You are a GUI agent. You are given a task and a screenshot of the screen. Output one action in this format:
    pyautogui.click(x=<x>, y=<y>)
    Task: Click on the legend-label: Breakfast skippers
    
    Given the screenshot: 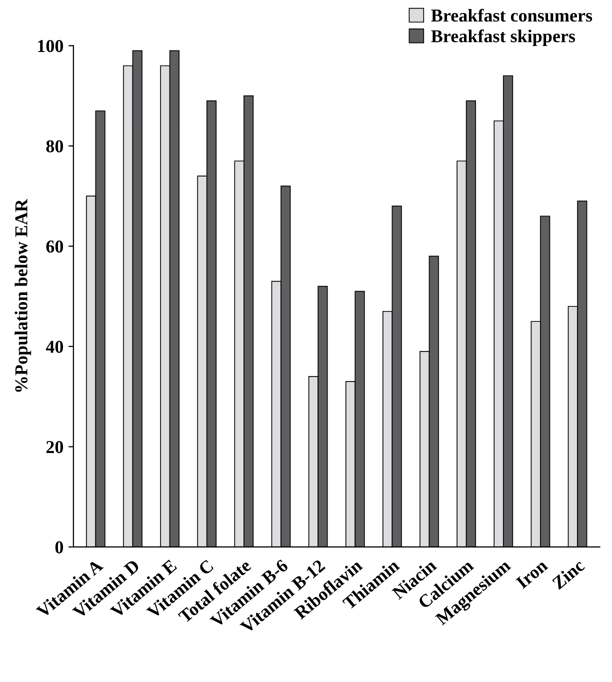 What is the action you would take?
    pyautogui.click(x=503, y=37)
    